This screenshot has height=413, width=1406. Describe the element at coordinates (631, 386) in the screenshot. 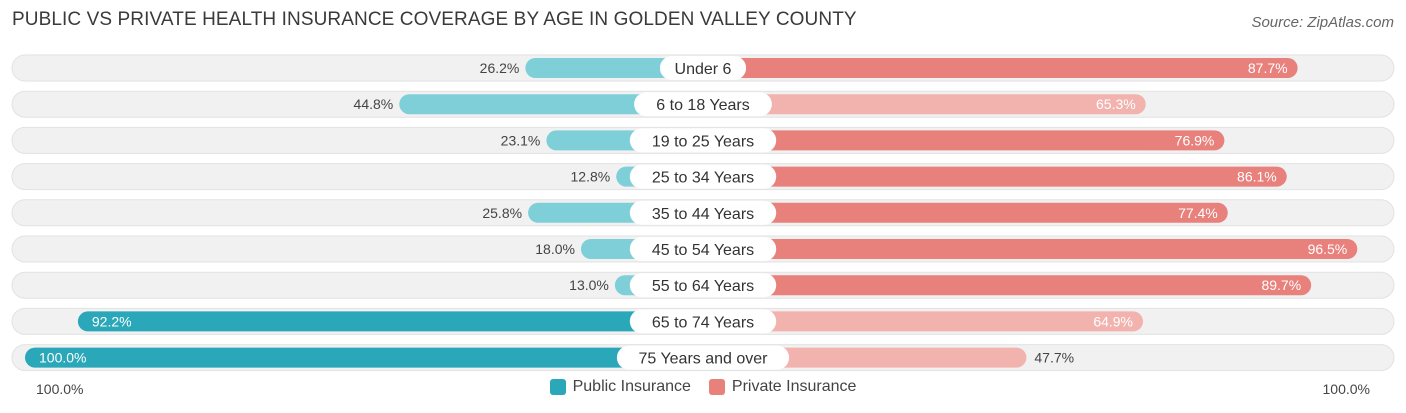

I see `legend-label-public: Public Insurance` at that location.